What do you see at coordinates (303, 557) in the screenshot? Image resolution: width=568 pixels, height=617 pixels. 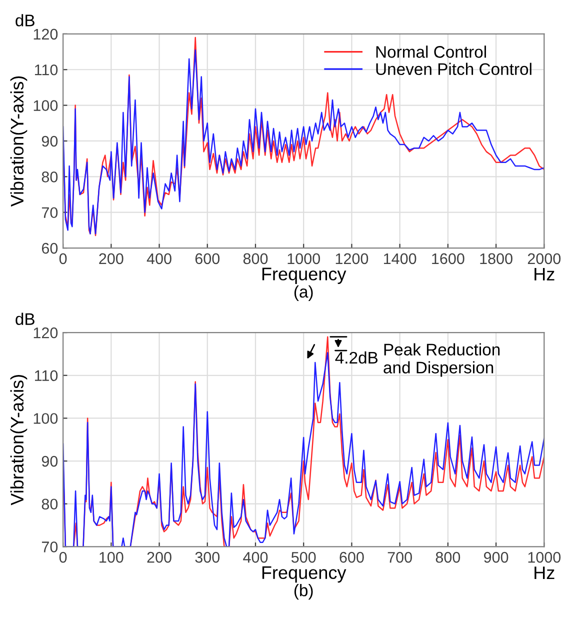 I see `x-tick-label: 500` at bounding box center [303, 557].